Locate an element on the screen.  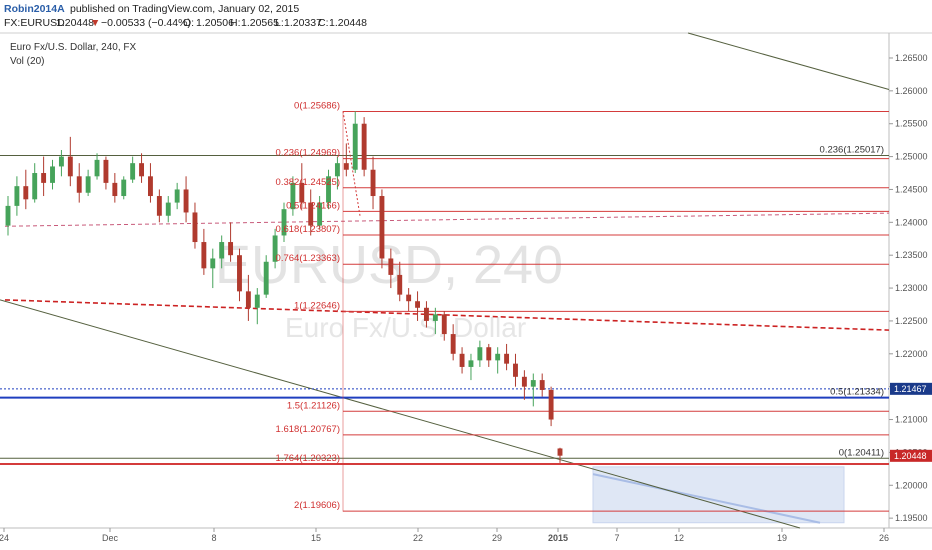
watermark-name: Euro Fx/U.S. Dollar is located at coordinates (405, 327).